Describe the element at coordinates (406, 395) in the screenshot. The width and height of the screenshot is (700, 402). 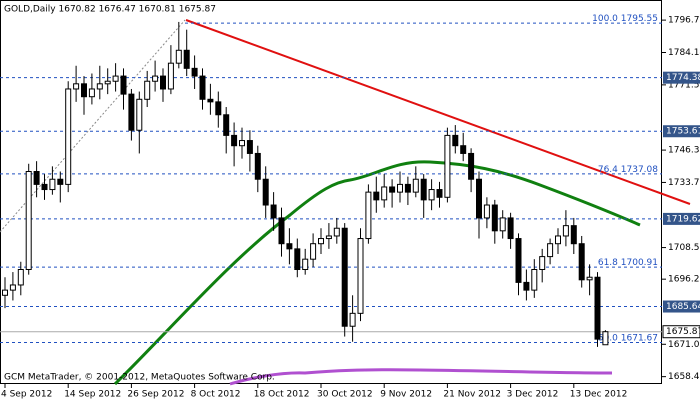
I see `x-tick-label: 9 Nov 2012` at that location.